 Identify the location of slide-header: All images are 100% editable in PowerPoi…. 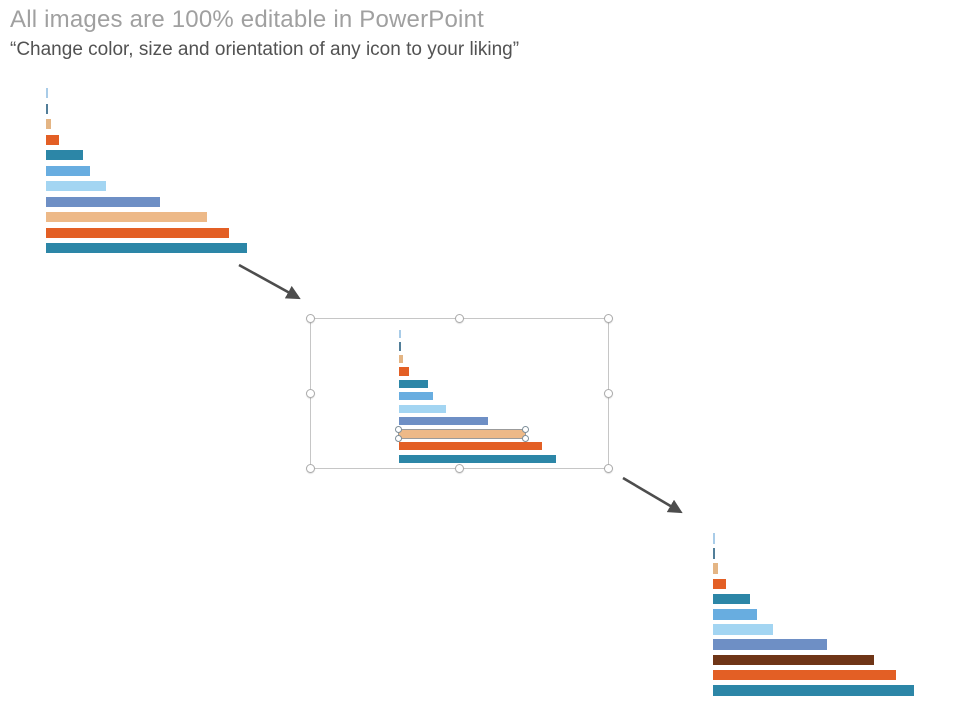
(480, 34).